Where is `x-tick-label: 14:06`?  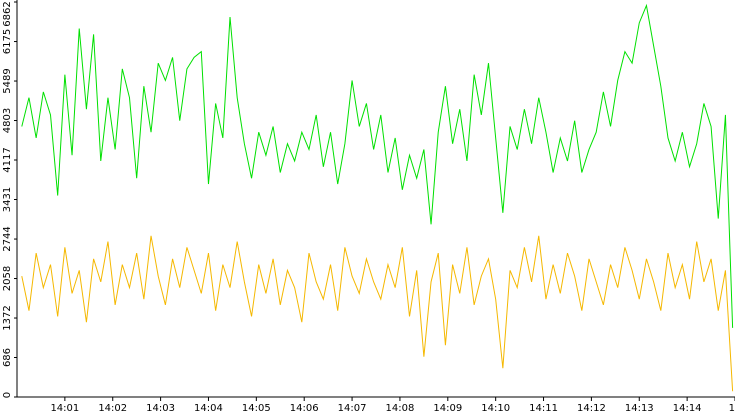 x-tick-label: 14:06 is located at coordinates (304, 408).